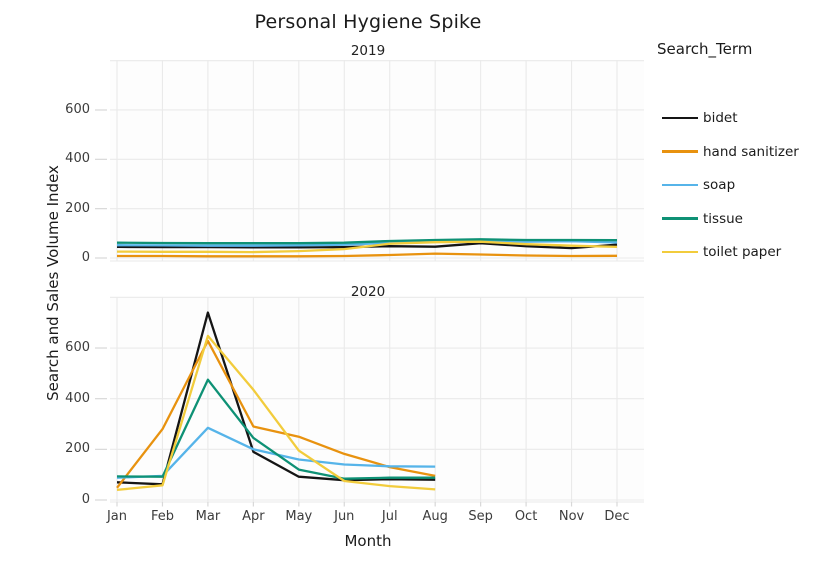  What do you see at coordinates (77, 109) in the screenshot?
I see `y-tick-label-2019: 600` at bounding box center [77, 109].